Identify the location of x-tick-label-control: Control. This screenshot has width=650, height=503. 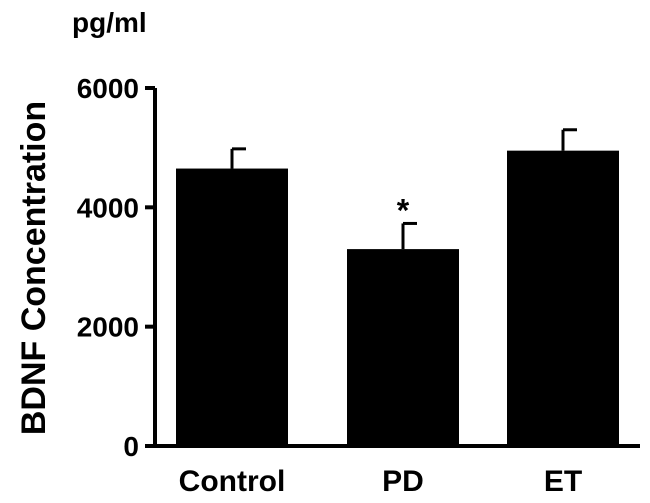
(232, 481).